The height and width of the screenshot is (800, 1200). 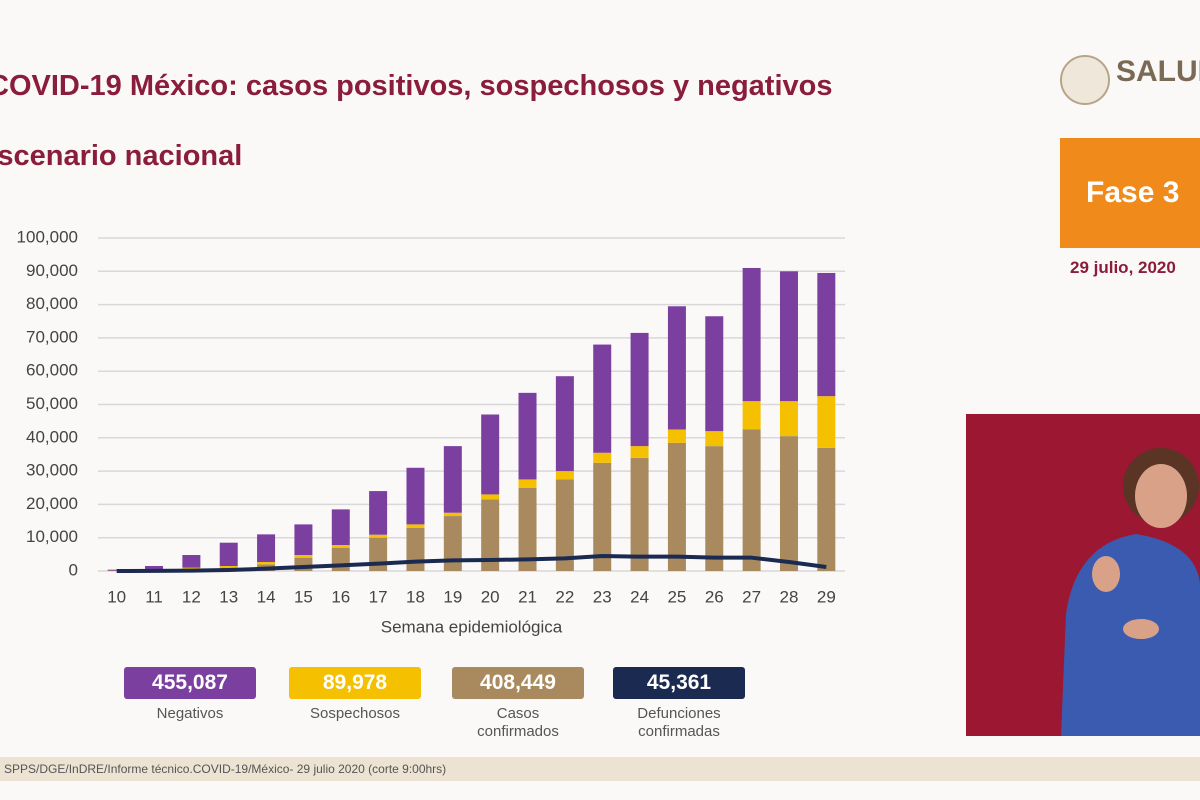 I want to click on summary-box: 455,087 Negativos, so click(x=190, y=695).